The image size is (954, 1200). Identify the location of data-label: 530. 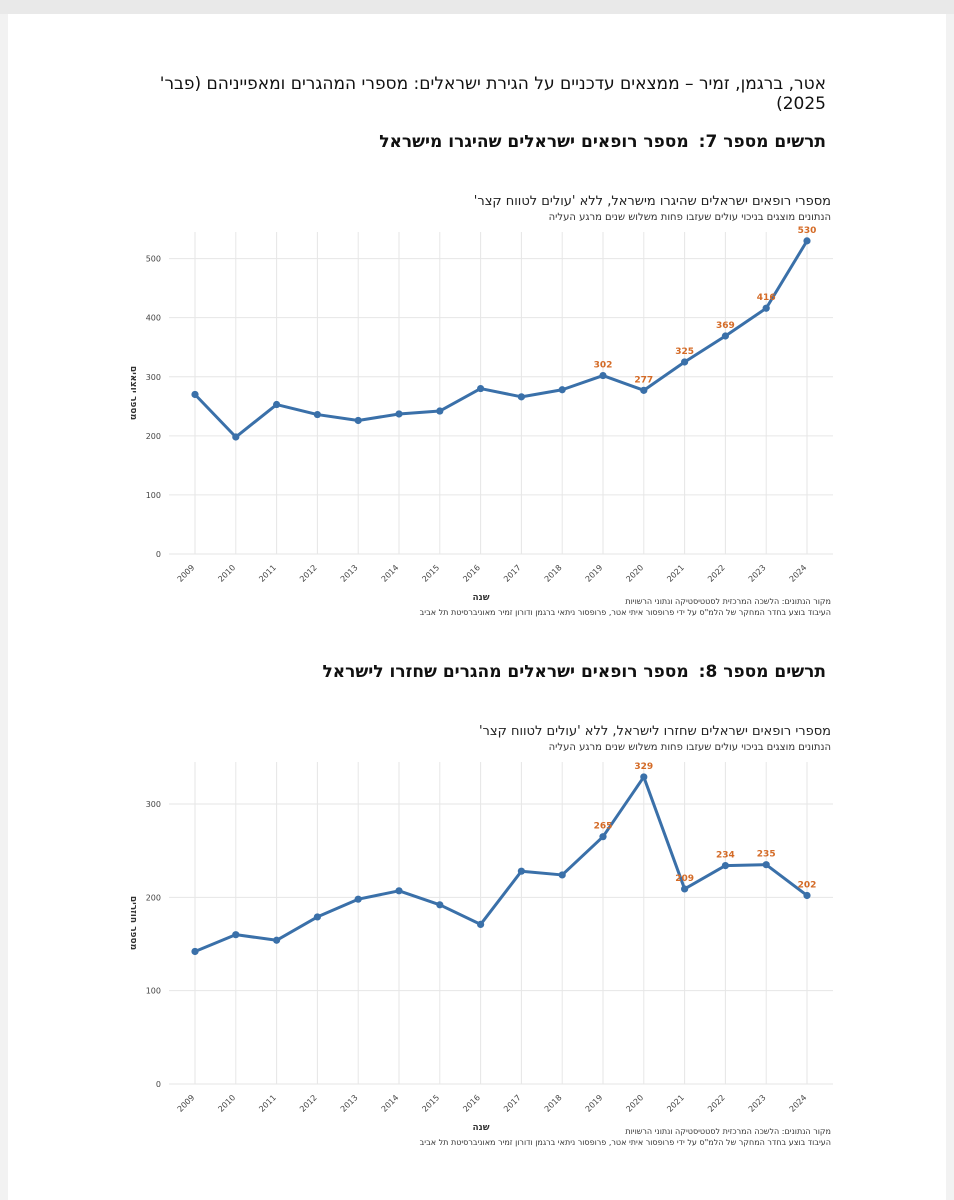
(807, 231).